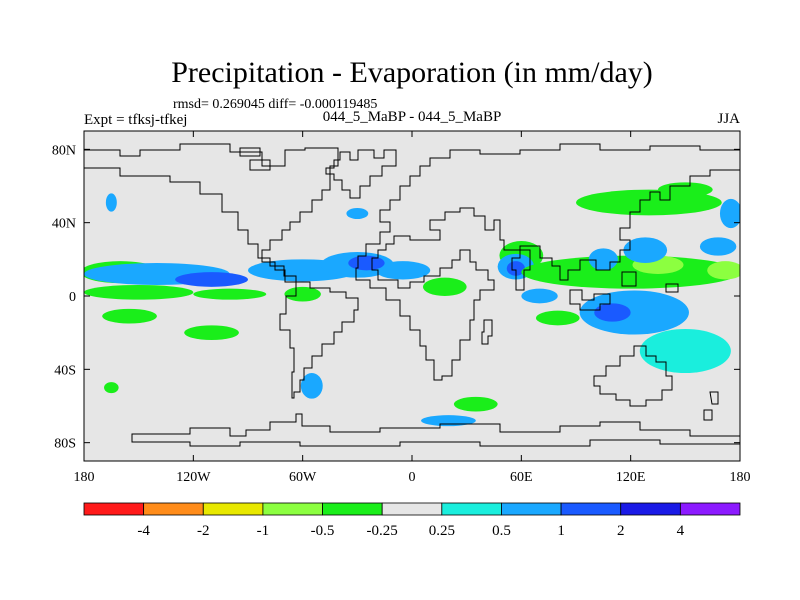  I want to click on coastline-southeast-asia, so click(624, 291).